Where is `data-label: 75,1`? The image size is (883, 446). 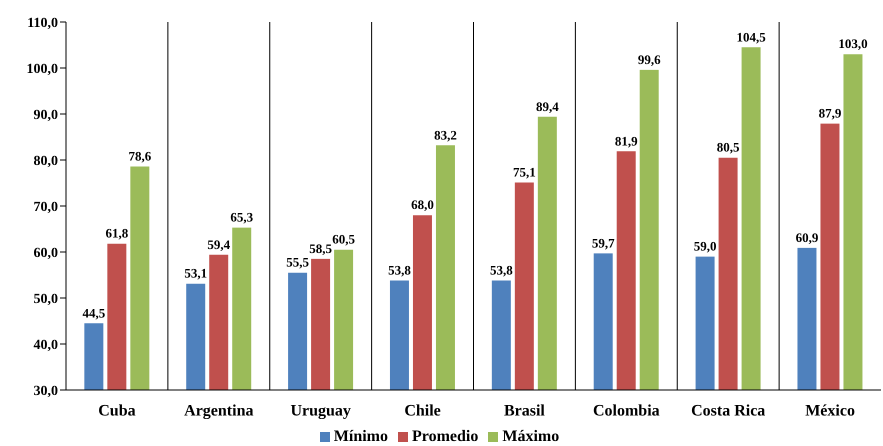 data-label: 75,1 is located at coordinates (524, 172).